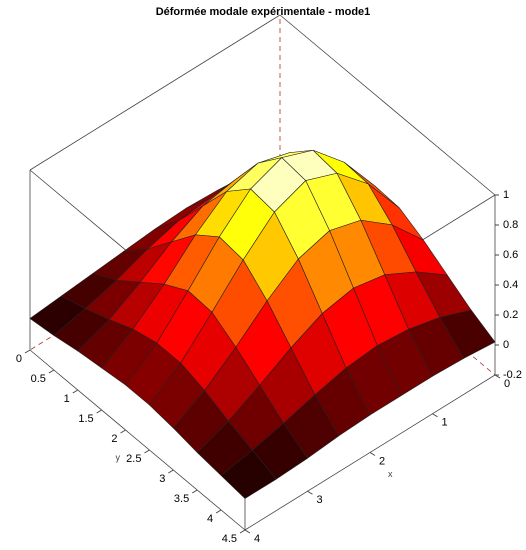 Image resolution: width=526 pixels, height=550 pixels. What do you see at coordinates (510, 225) in the screenshot?
I see `z-tick-label: 0.8` at bounding box center [510, 225].